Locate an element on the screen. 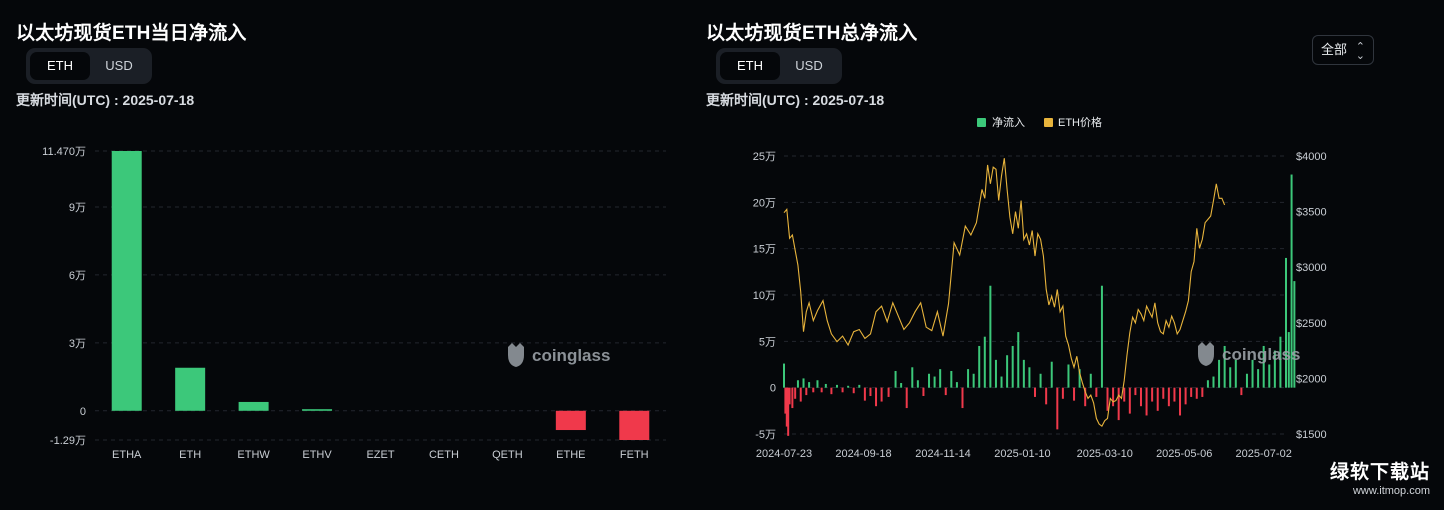 The height and width of the screenshot is (510, 1444). y-tick-label: 9万 is located at coordinates (77, 208).